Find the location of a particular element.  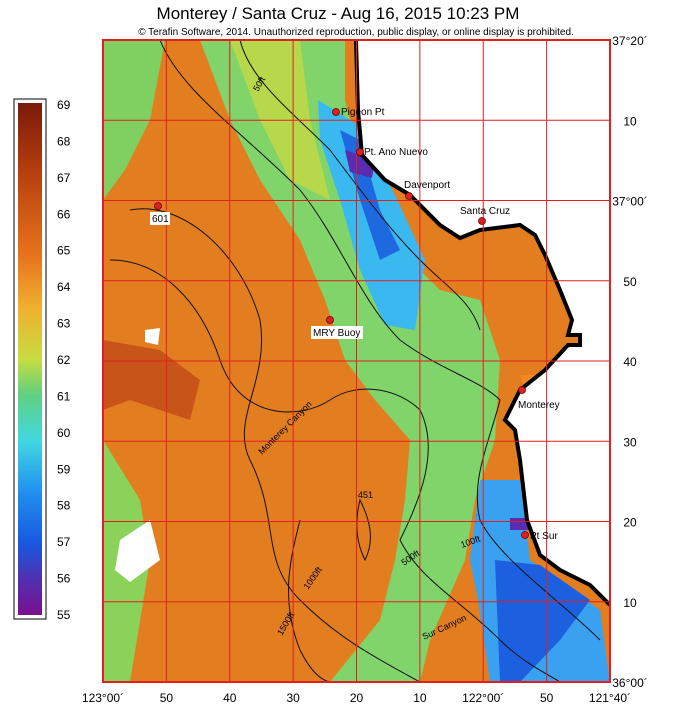

colorbar is located at coordinates (30, 359).